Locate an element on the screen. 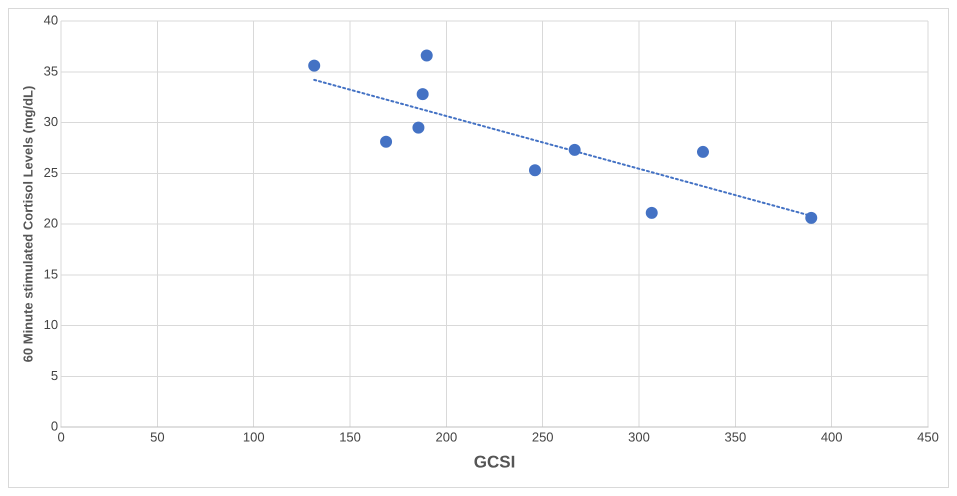  y-tick-label: 15 is located at coordinates (51, 274).